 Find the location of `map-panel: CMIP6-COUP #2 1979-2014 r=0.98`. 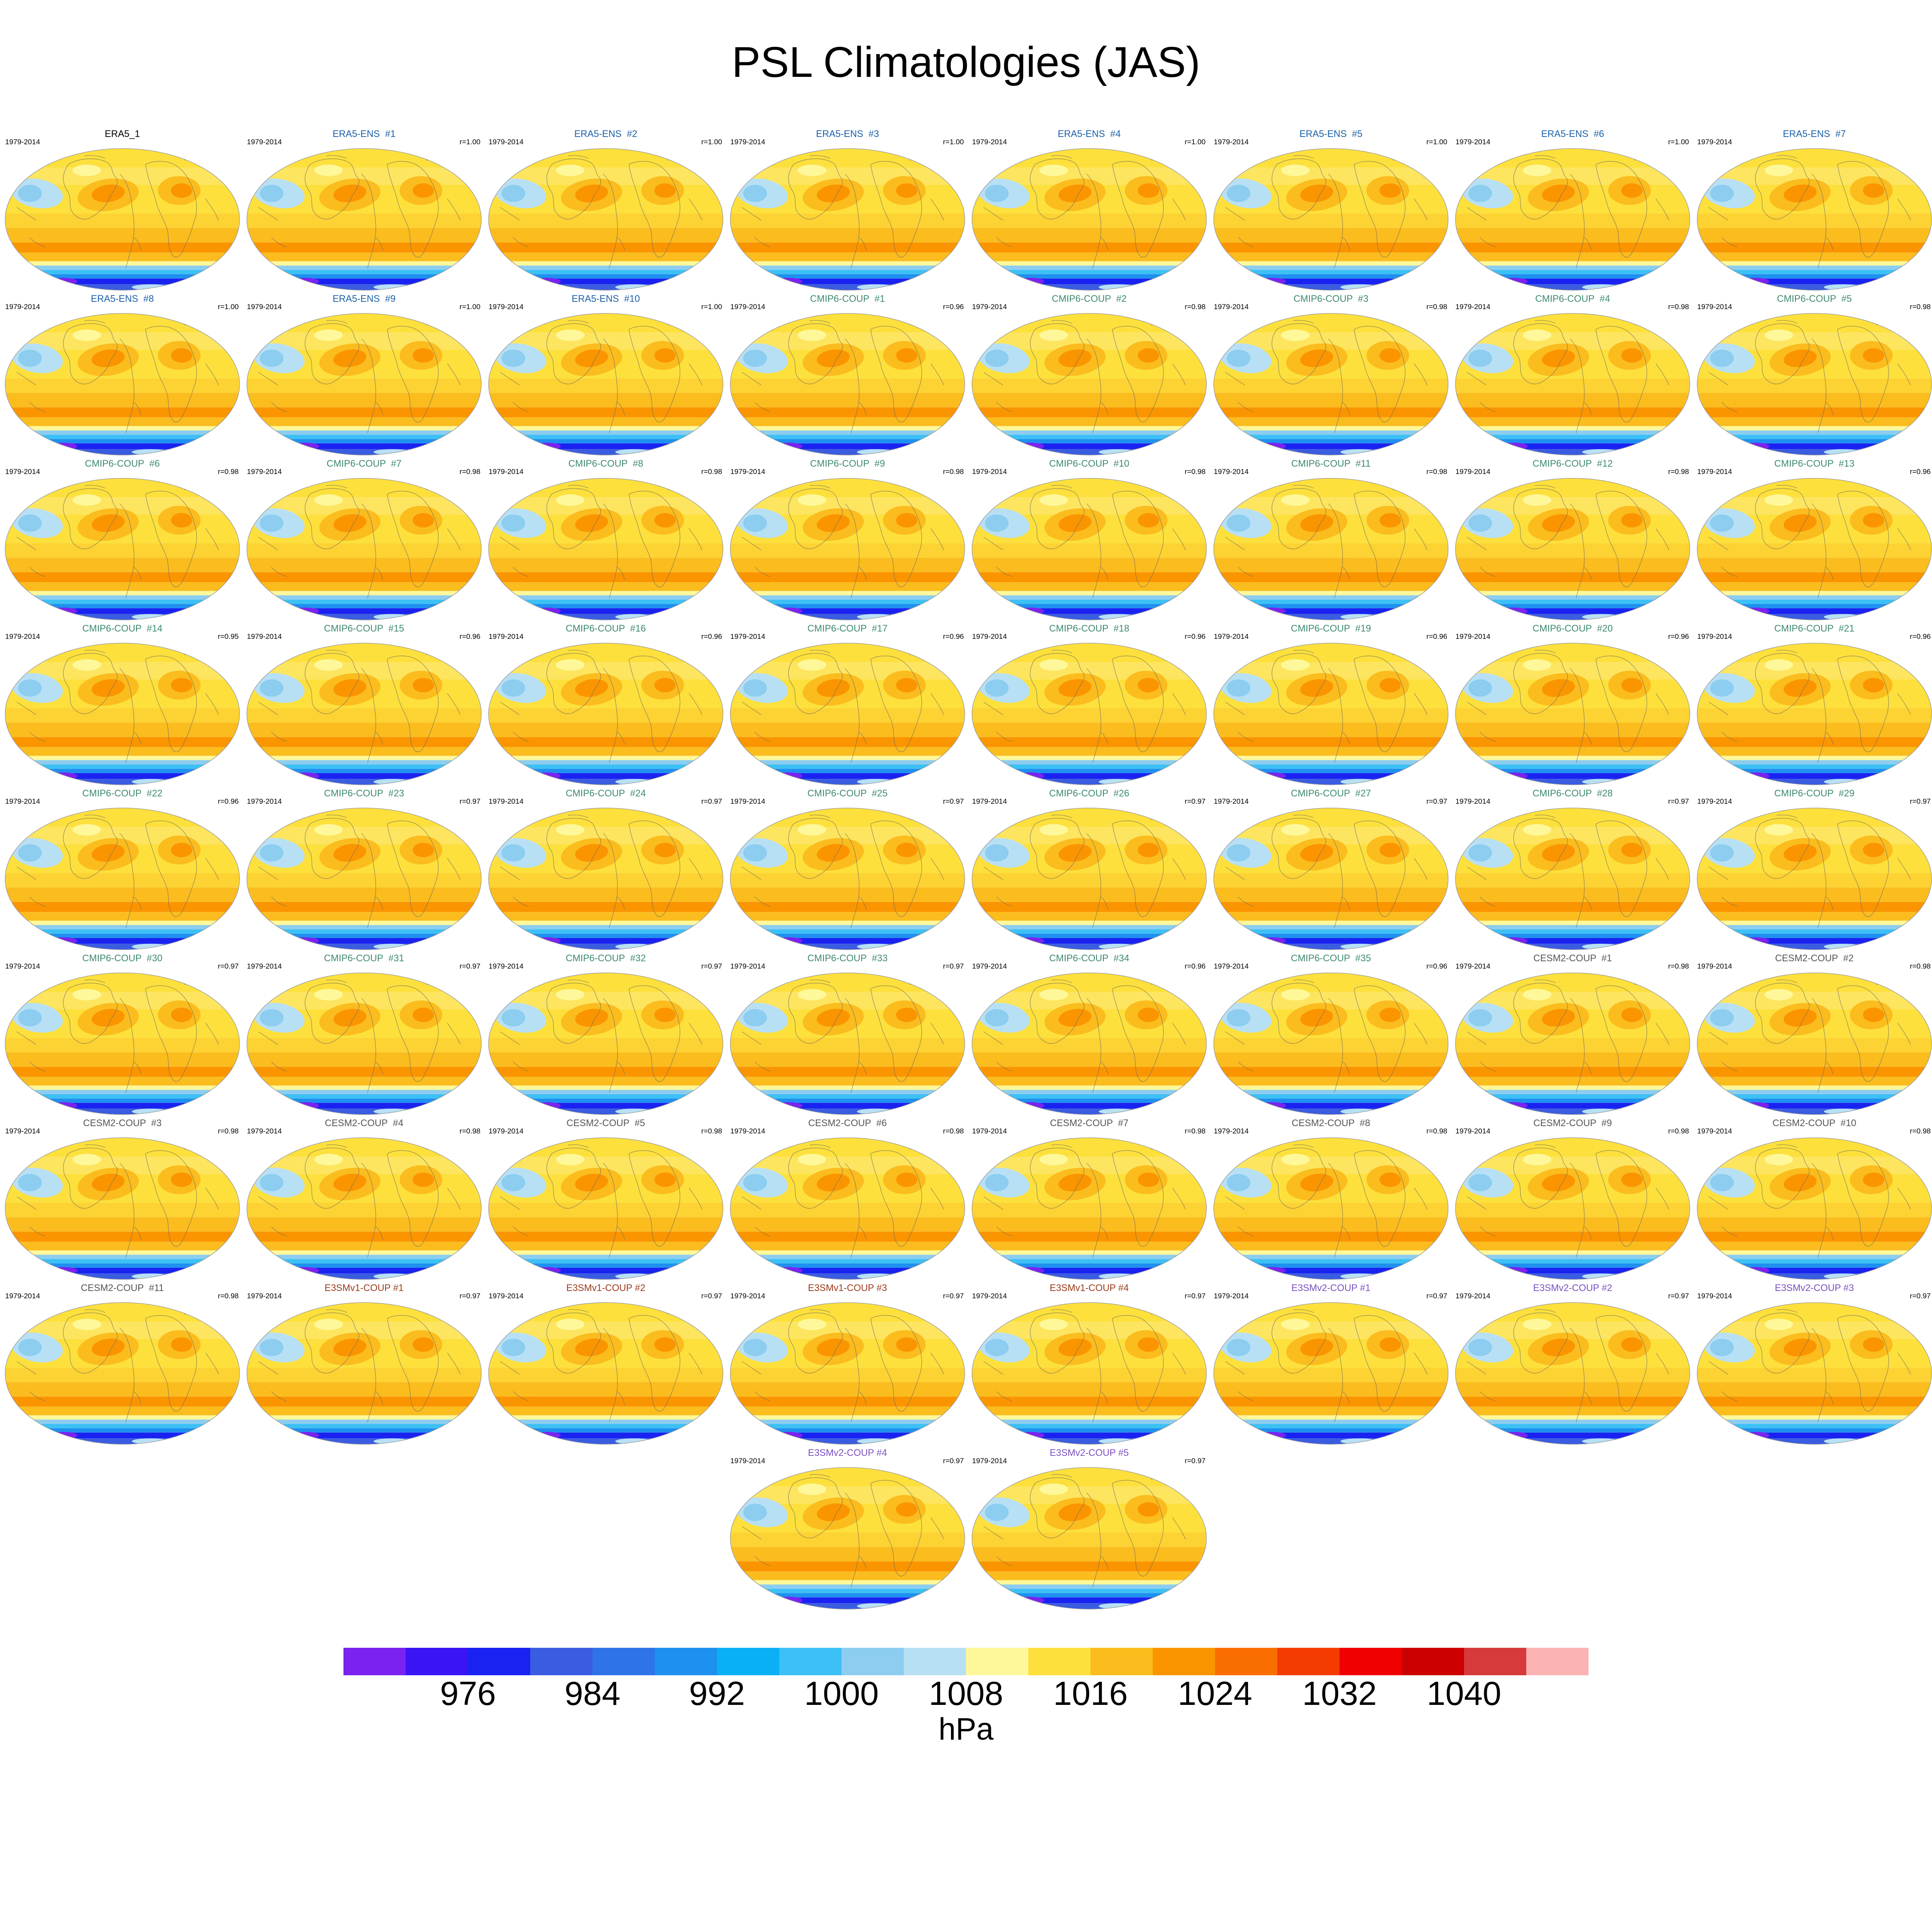

map-panel: CMIP6-COUP #2 1979-2014 r=0.98 is located at coordinates (1089, 374).